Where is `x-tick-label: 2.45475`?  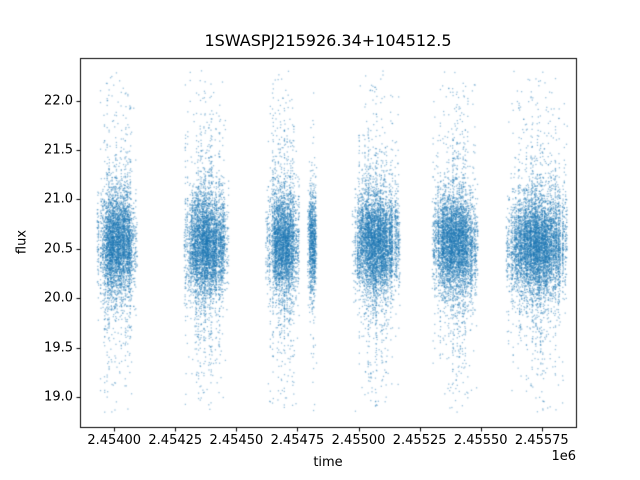
x-tick-label: 2.45475 is located at coordinates (297, 440).